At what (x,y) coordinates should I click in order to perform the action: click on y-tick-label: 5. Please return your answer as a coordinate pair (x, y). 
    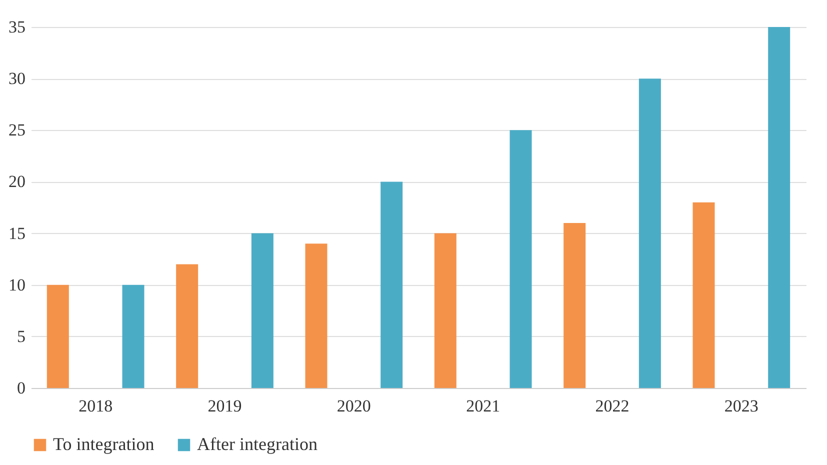
    Looking at the image, I should click on (21, 336).